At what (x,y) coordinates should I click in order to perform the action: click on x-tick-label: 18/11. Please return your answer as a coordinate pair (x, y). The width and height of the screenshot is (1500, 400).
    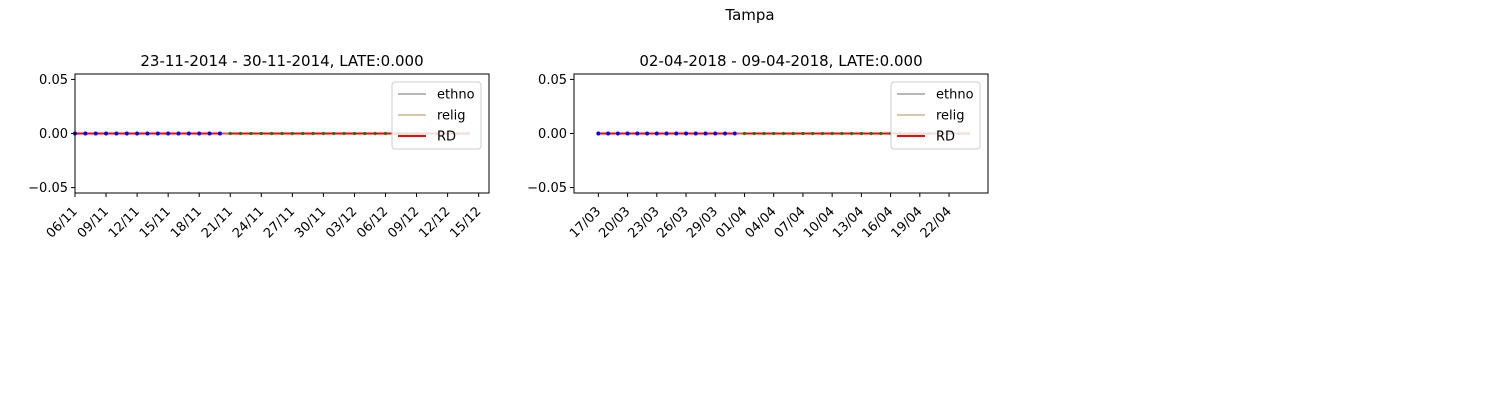
    Looking at the image, I should click on (186, 222).